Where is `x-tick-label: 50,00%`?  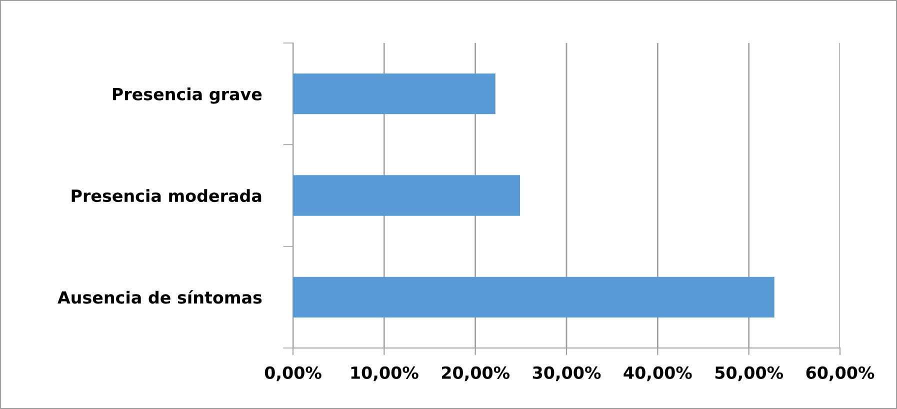 x-tick-label: 50,00% is located at coordinates (749, 374).